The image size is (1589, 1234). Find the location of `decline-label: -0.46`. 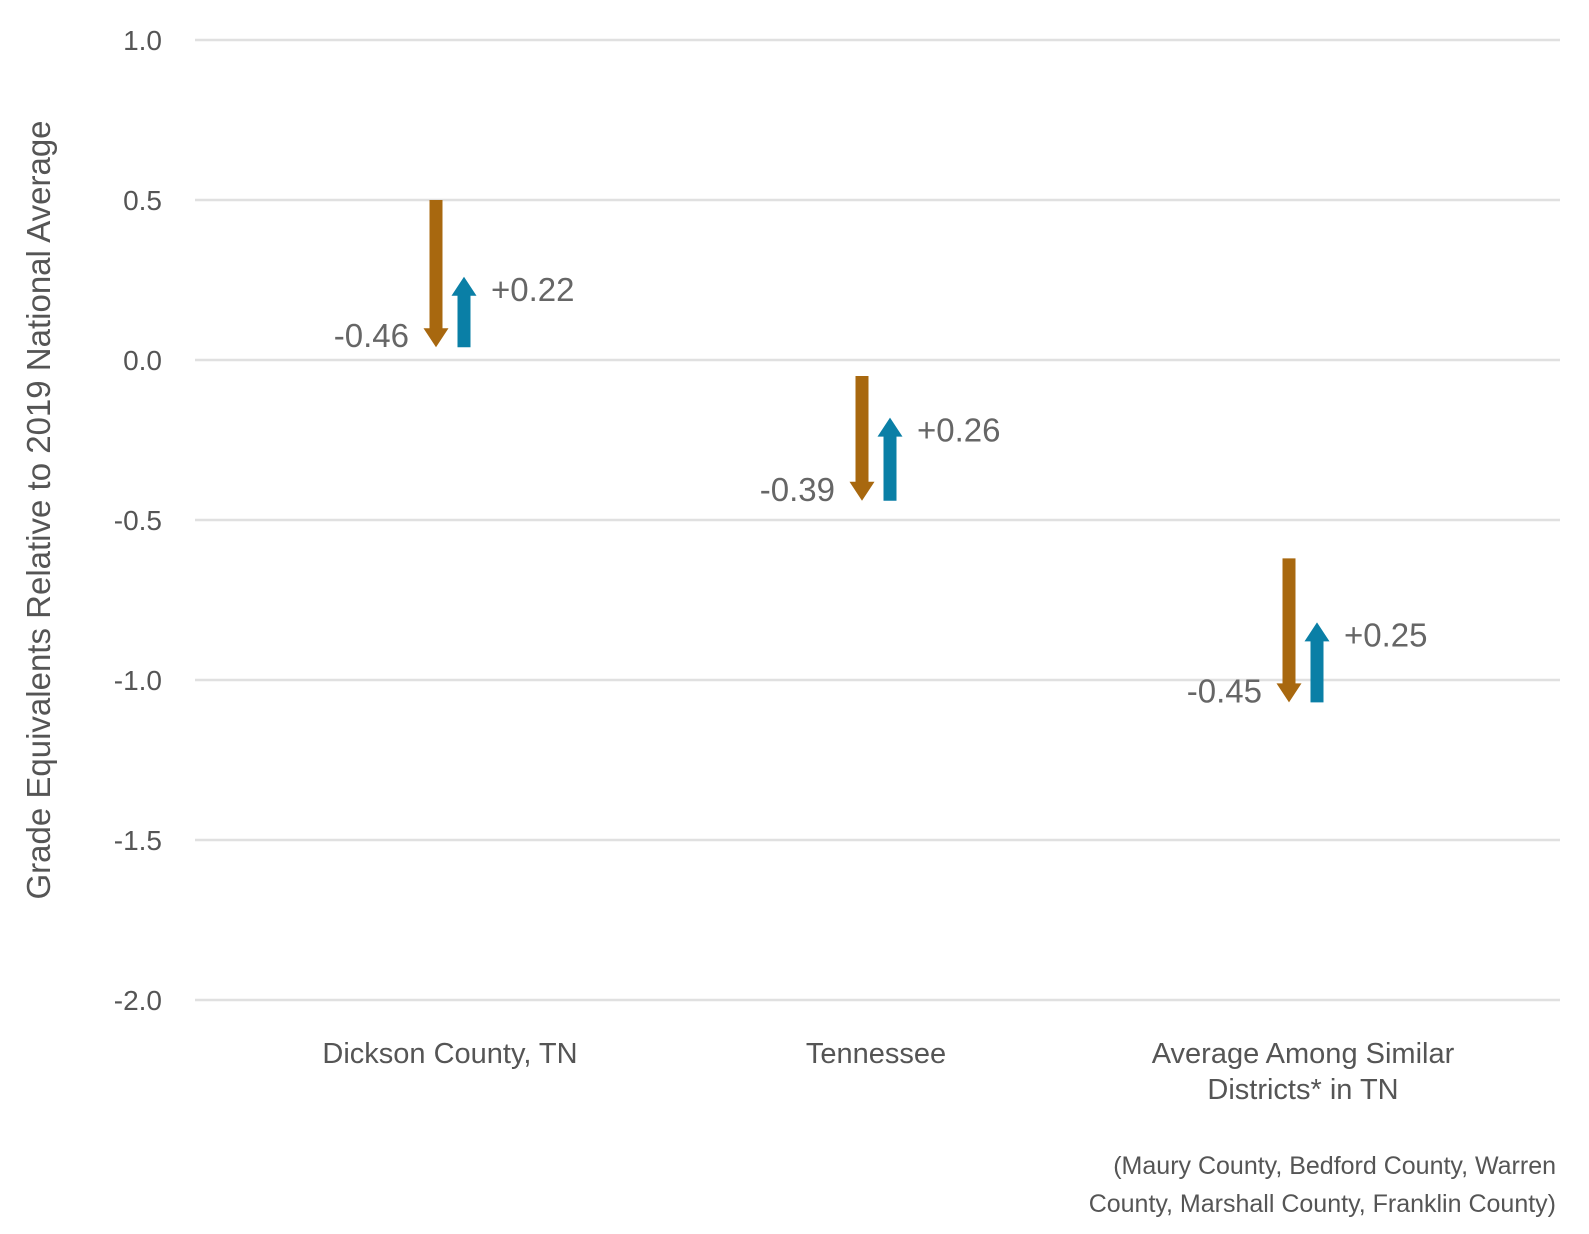

decline-label: -0.46 is located at coordinates (371, 335).